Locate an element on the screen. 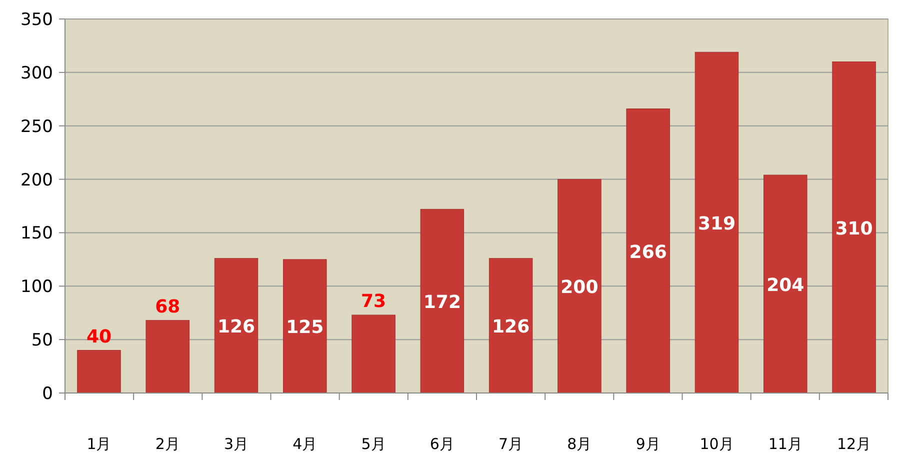  data-label: 200 is located at coordinates (579, 287).